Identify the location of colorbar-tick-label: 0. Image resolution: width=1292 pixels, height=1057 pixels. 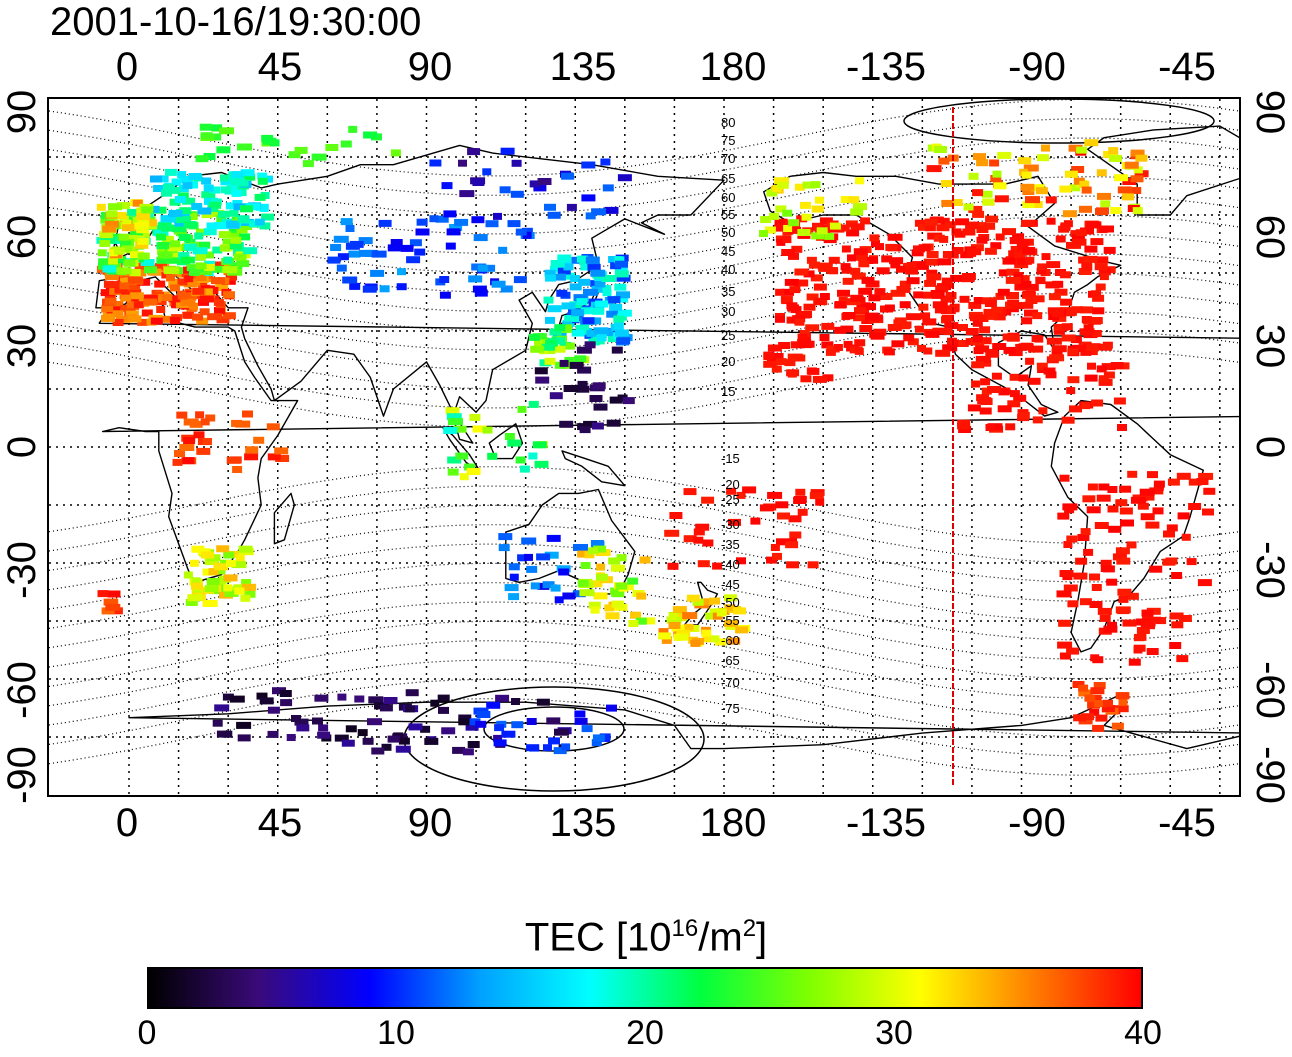
(147, 1033).